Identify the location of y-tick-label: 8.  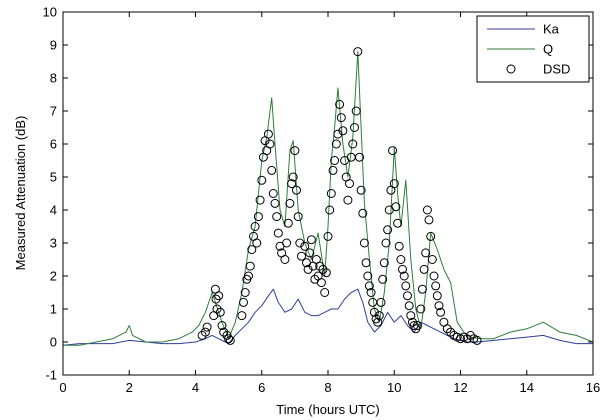
(53, 78).